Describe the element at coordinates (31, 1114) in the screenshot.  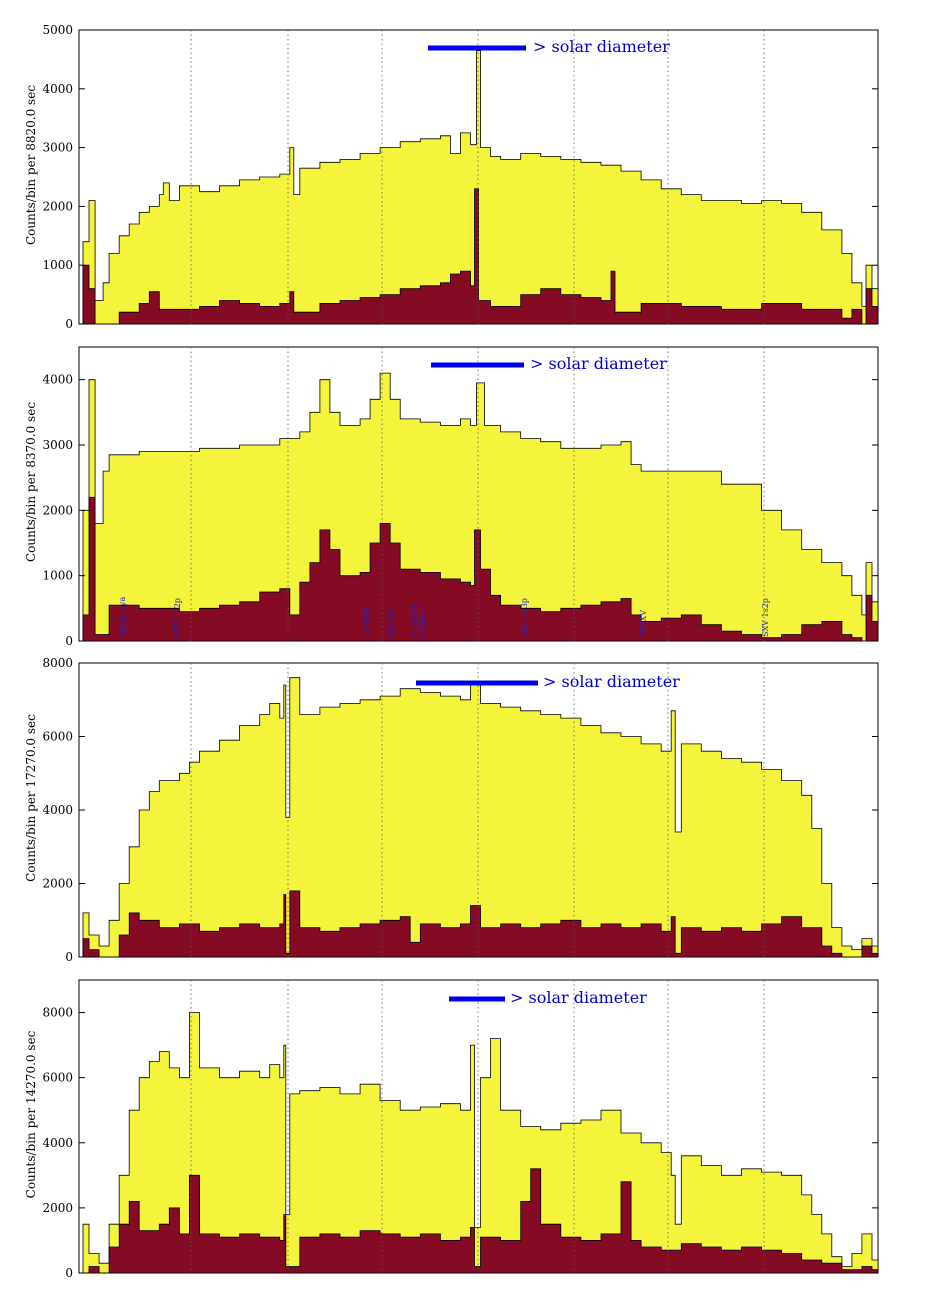
I see `y-axis-label: Counts/bin per 14270.0 sec` at that location.